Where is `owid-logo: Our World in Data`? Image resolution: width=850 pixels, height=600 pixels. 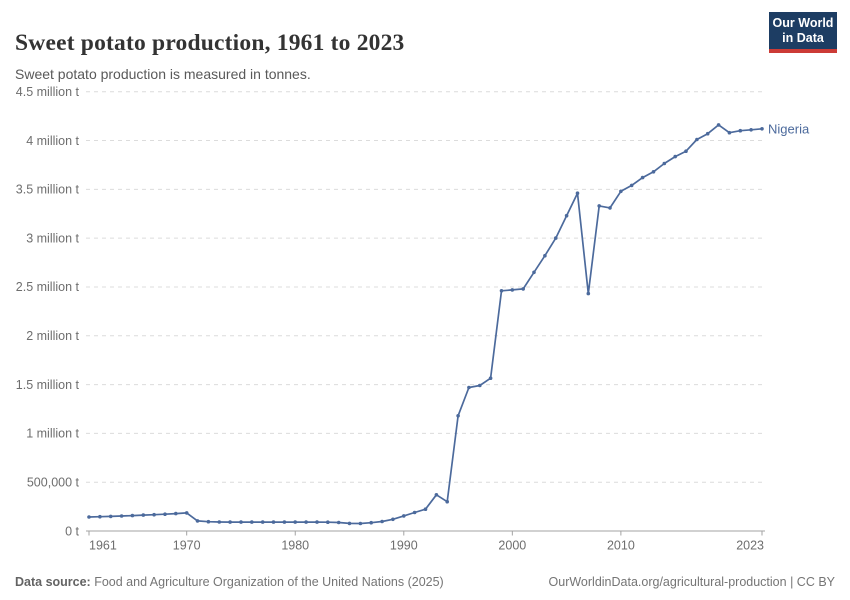
owid-logo: Our World in Data is located at coordinates (803, 32).